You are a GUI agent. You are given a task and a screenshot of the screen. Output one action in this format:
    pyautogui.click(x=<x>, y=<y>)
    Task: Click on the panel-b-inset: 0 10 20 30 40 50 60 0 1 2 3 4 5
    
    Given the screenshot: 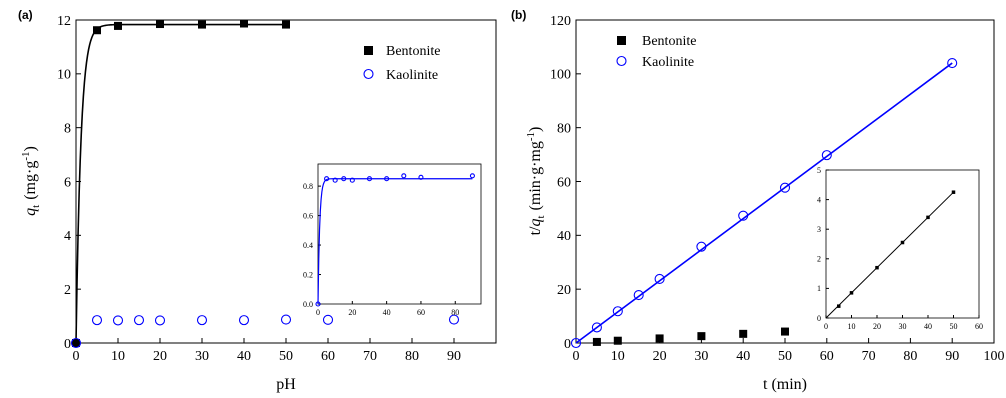 What is the action you would take?
    pyautogui.click(x=900, y=248)
    